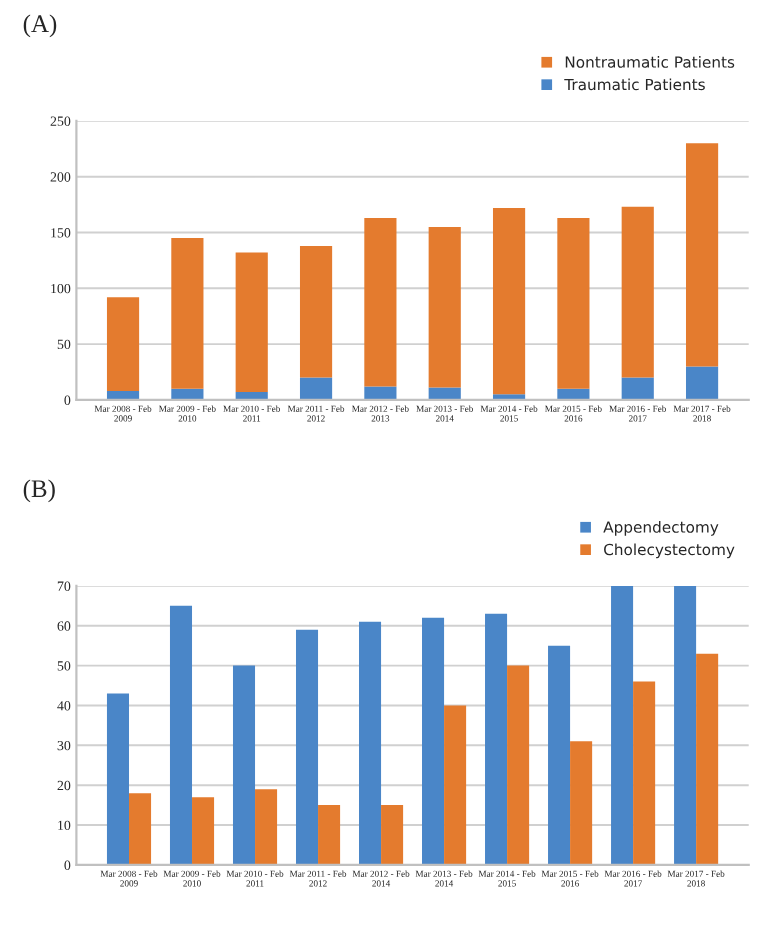  I want to click on chart-title: (A), so click(40, 26).